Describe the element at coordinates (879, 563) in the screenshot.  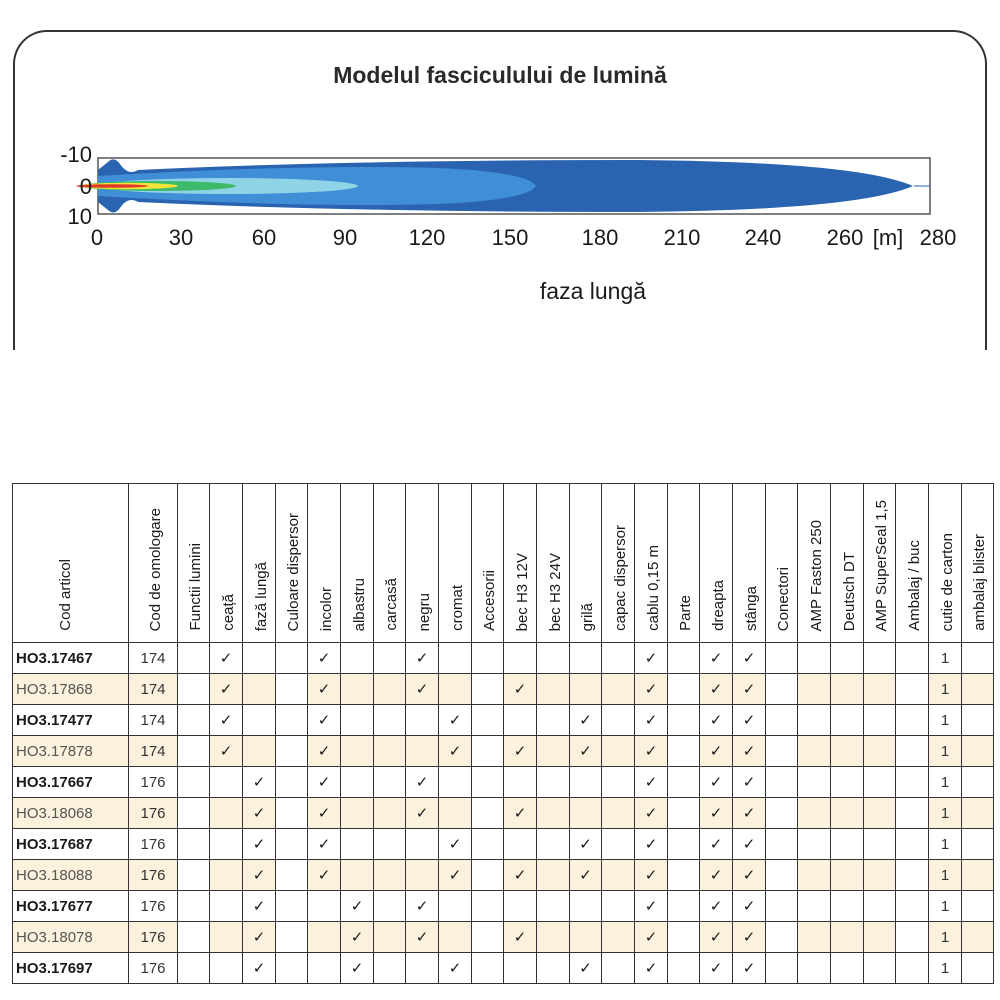
I see `column-header: AMP SuperSeal 1,5` at that location.